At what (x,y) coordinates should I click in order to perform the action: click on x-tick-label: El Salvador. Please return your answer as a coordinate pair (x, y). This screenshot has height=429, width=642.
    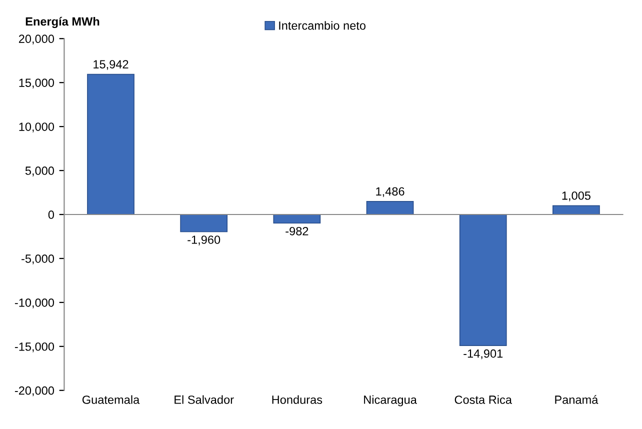
    Looking at the image, I should click on (204, 399).